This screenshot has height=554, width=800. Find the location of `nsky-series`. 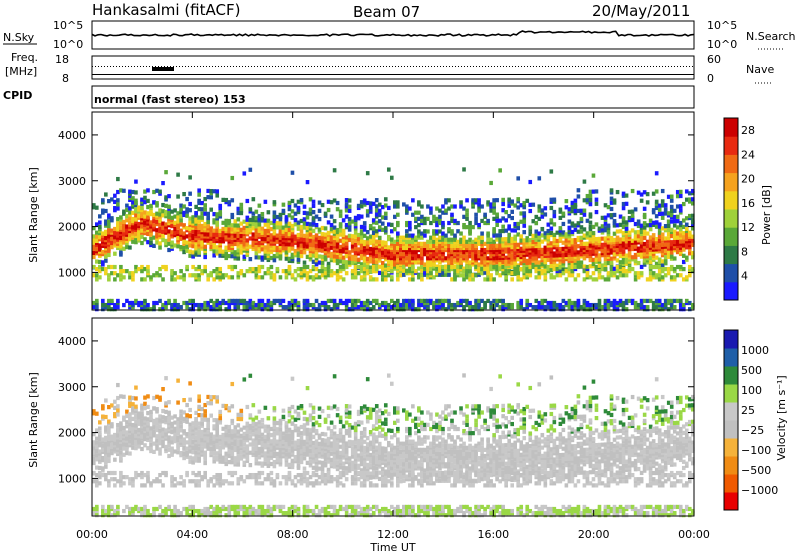

nsky-series is located at coordinates (393, 33).